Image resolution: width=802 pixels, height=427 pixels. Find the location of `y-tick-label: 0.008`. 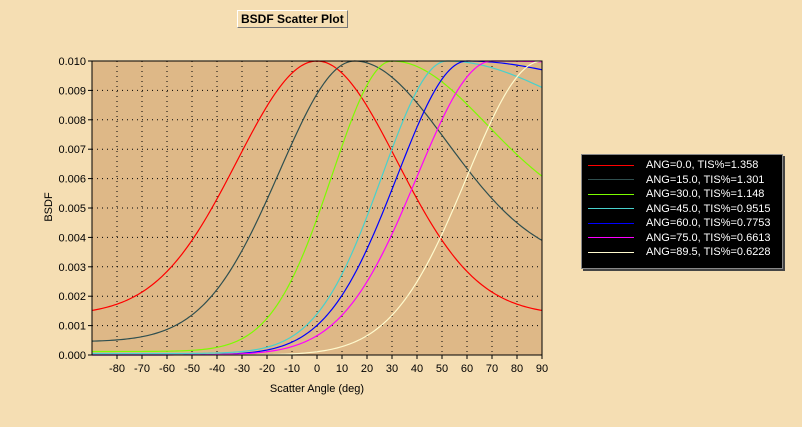

y-tick-label: 0.008 is located at coordinates (72, 121).